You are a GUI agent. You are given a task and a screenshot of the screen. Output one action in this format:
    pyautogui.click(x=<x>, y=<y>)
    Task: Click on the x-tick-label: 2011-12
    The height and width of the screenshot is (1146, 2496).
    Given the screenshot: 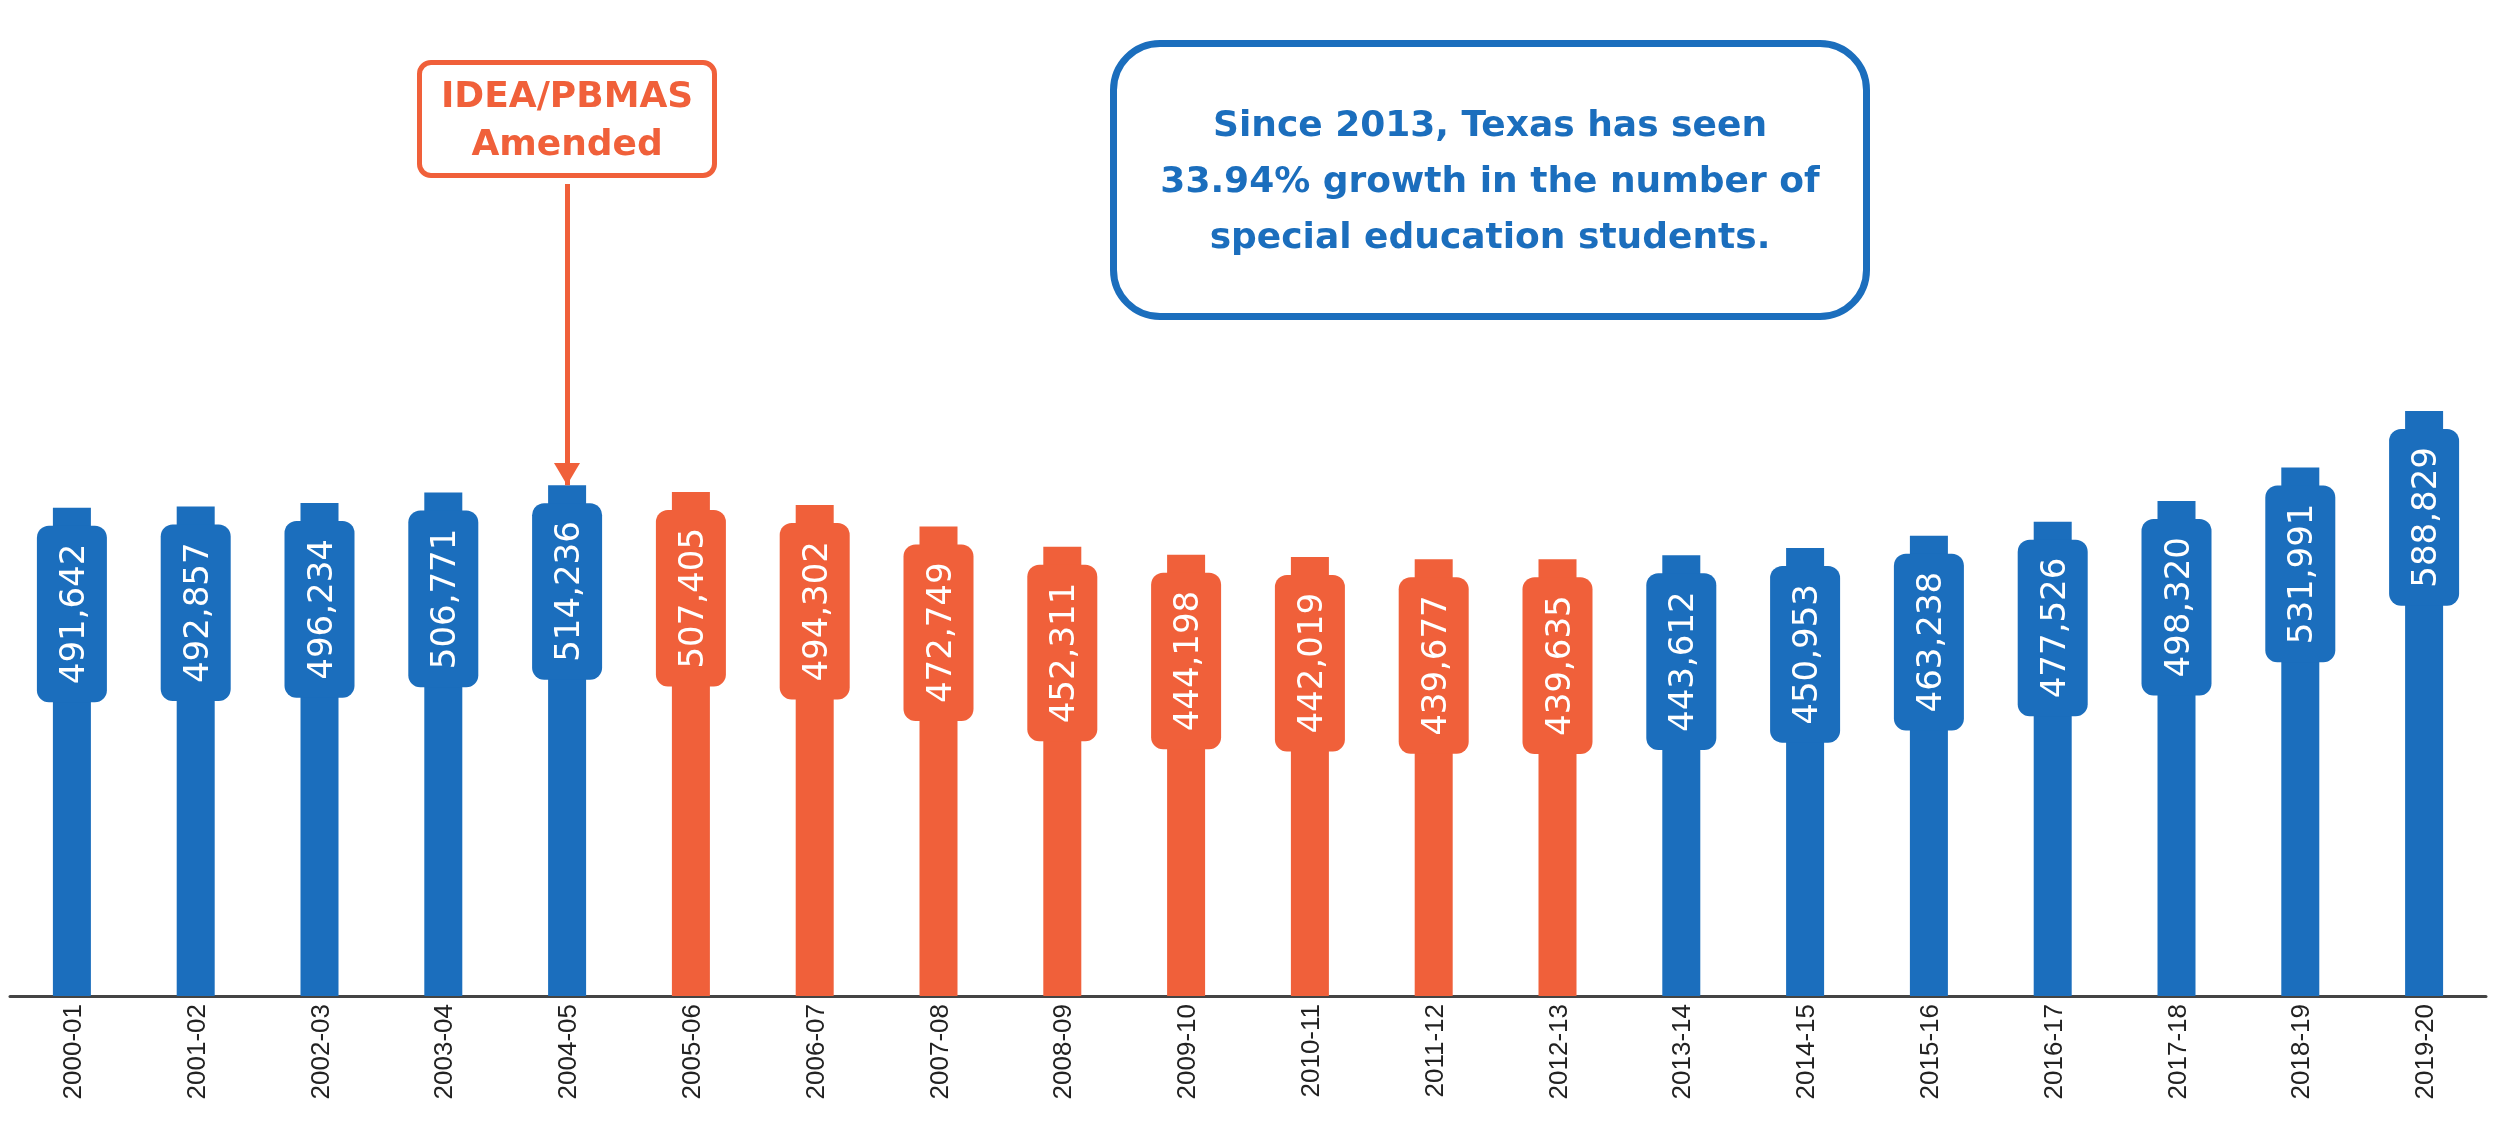 What is the action you would take?
    pyautogui.click(x=1433, y=1051)
    